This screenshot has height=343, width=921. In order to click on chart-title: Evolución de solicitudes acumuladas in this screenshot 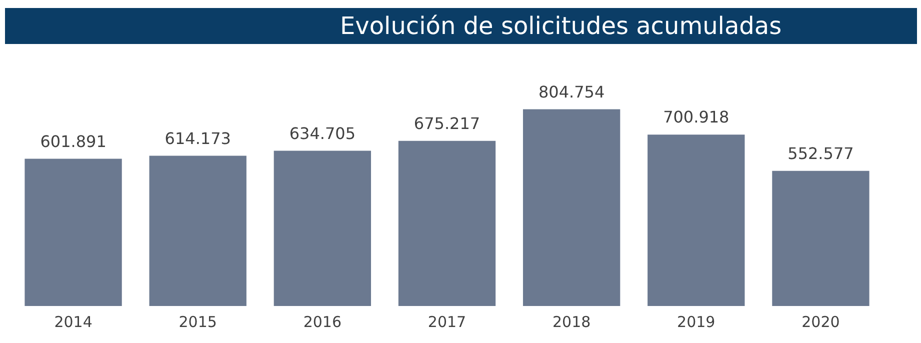, I will do `click(461, 26)`.